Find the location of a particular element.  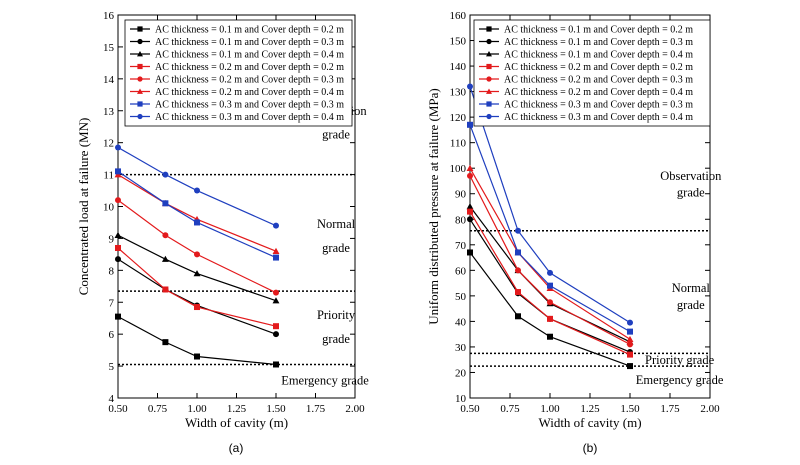

y-tick-label: 70 is located at coordinates (461, 246).